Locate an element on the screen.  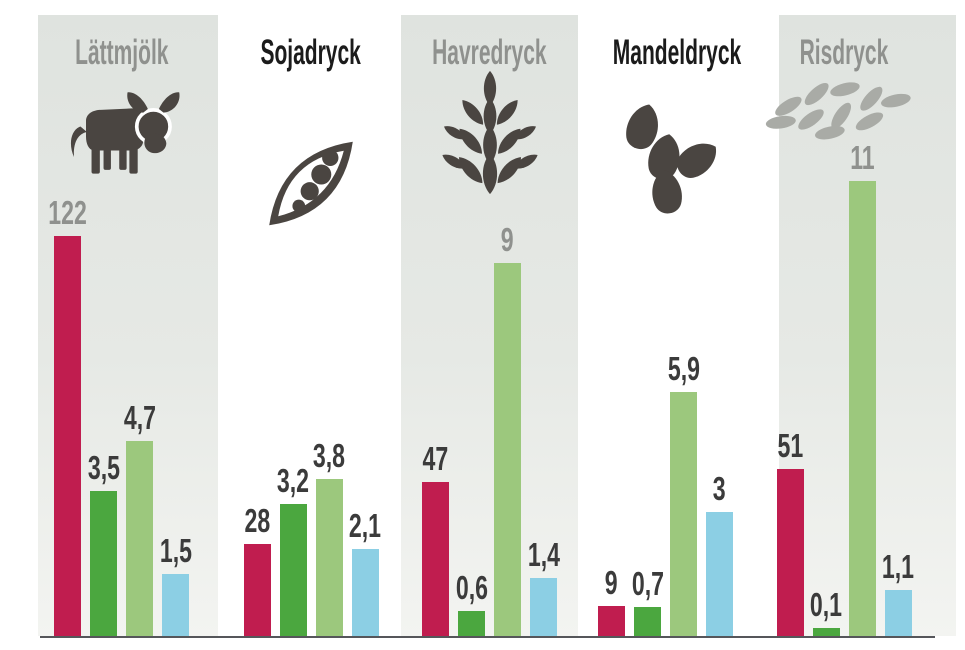
bar-value-label: 1,1 is located at coordinates (898, 567).